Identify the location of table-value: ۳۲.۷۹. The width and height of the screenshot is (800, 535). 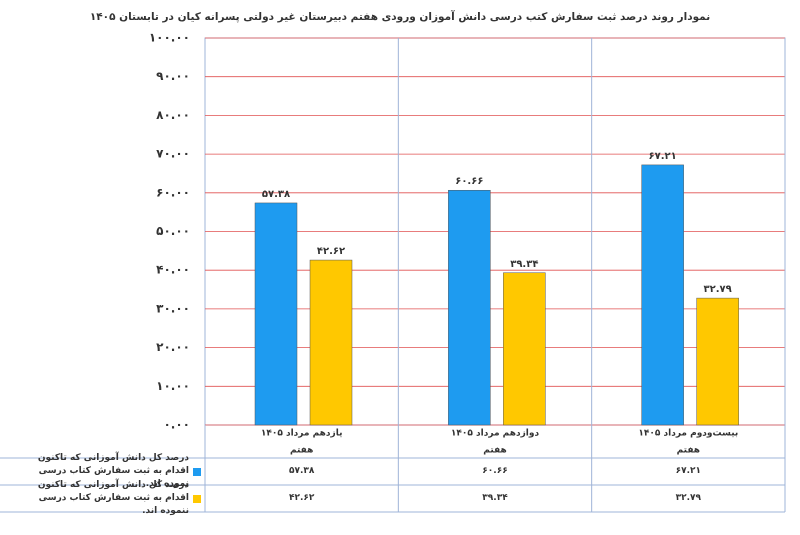
(688, 498).